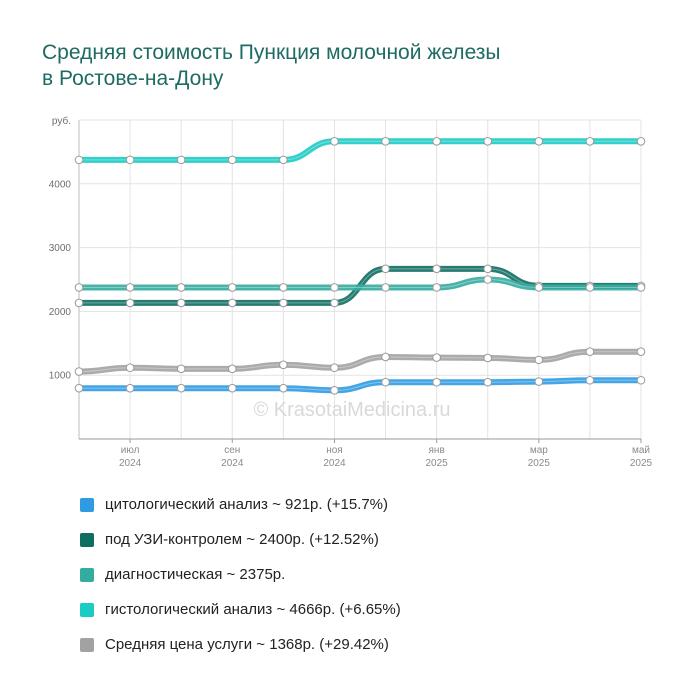  Describe the element at coordinates (232, 450) in the screenshot. I see `x-tick-label-month: сен` at that location.